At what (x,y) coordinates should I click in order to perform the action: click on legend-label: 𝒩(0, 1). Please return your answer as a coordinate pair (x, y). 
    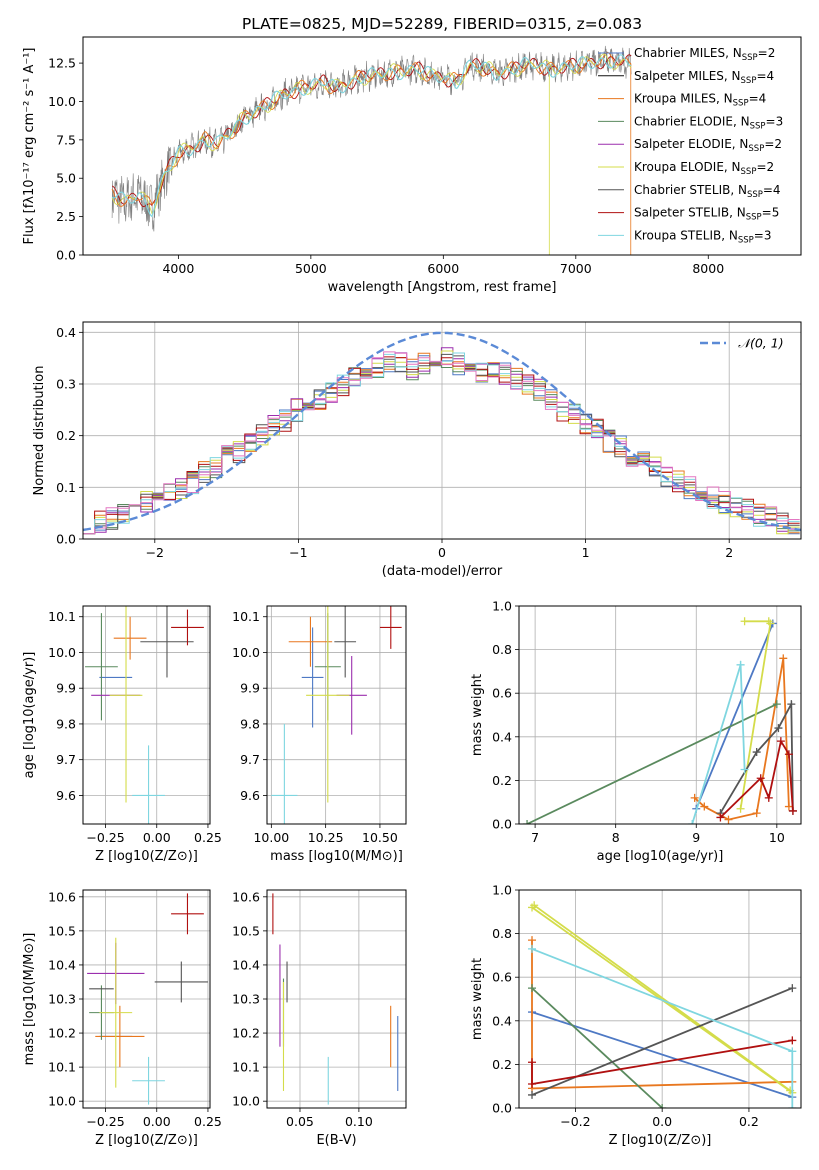
    Looking at the image, I should click on (761, 343).